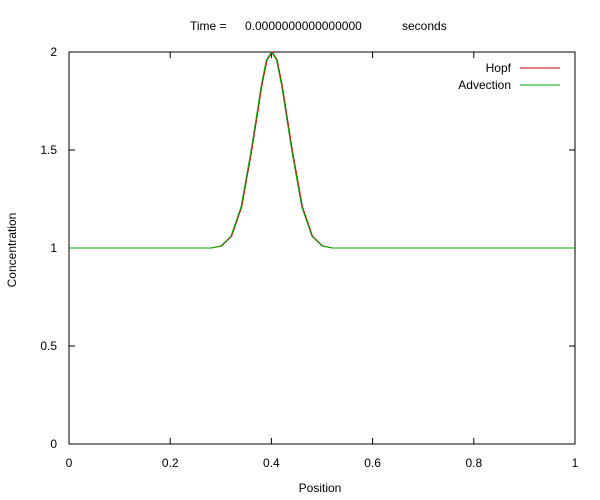  I want to click on legend-label: Advection, so click(484, 85).